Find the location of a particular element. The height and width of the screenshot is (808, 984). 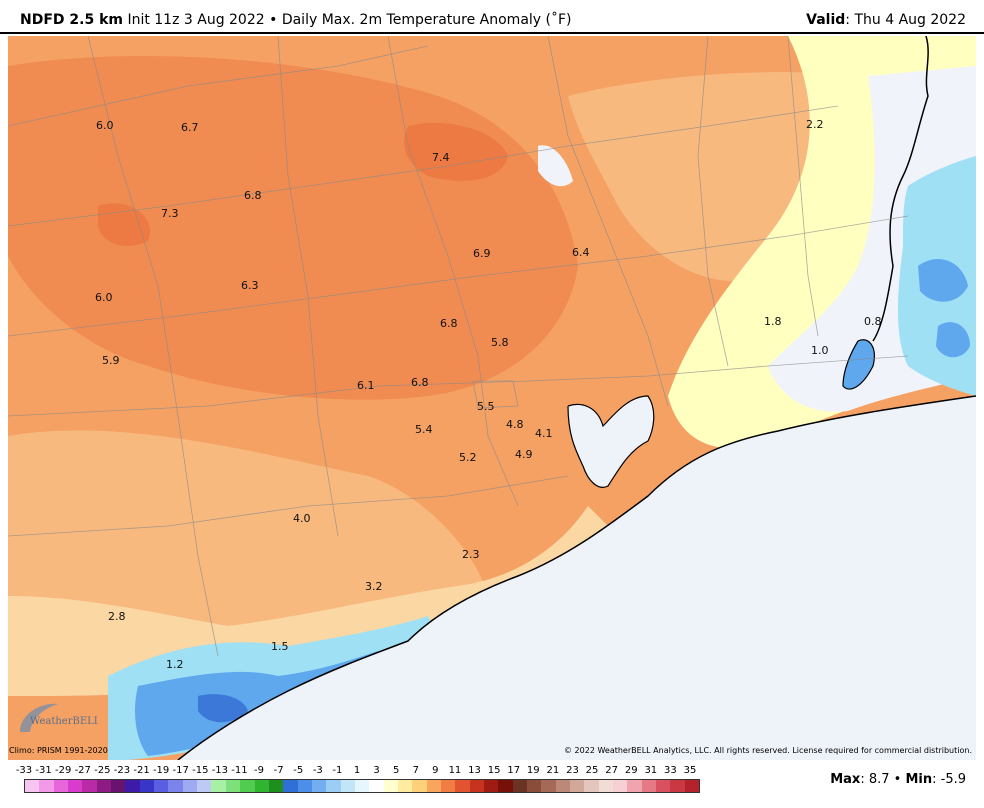

legend-tick-label: 23 is located at coordinates (572, 770).